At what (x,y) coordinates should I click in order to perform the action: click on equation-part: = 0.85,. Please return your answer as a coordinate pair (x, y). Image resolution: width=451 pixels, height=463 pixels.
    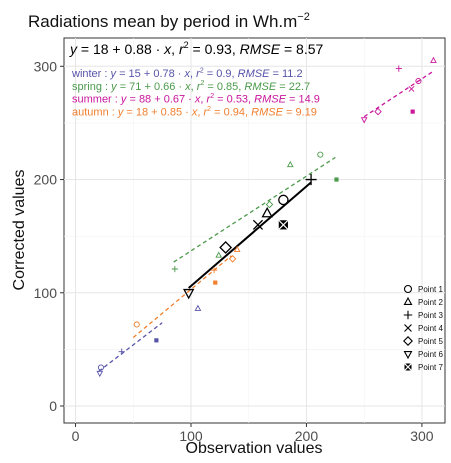
    Looking at the image, I should click on (224, 87).